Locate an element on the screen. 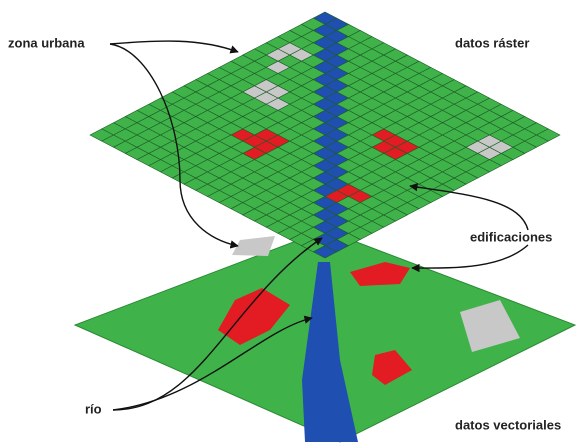 The height and width of the screenshot is (444, 582). label-buildings: edificaciones is located at coordinates (511, 236).